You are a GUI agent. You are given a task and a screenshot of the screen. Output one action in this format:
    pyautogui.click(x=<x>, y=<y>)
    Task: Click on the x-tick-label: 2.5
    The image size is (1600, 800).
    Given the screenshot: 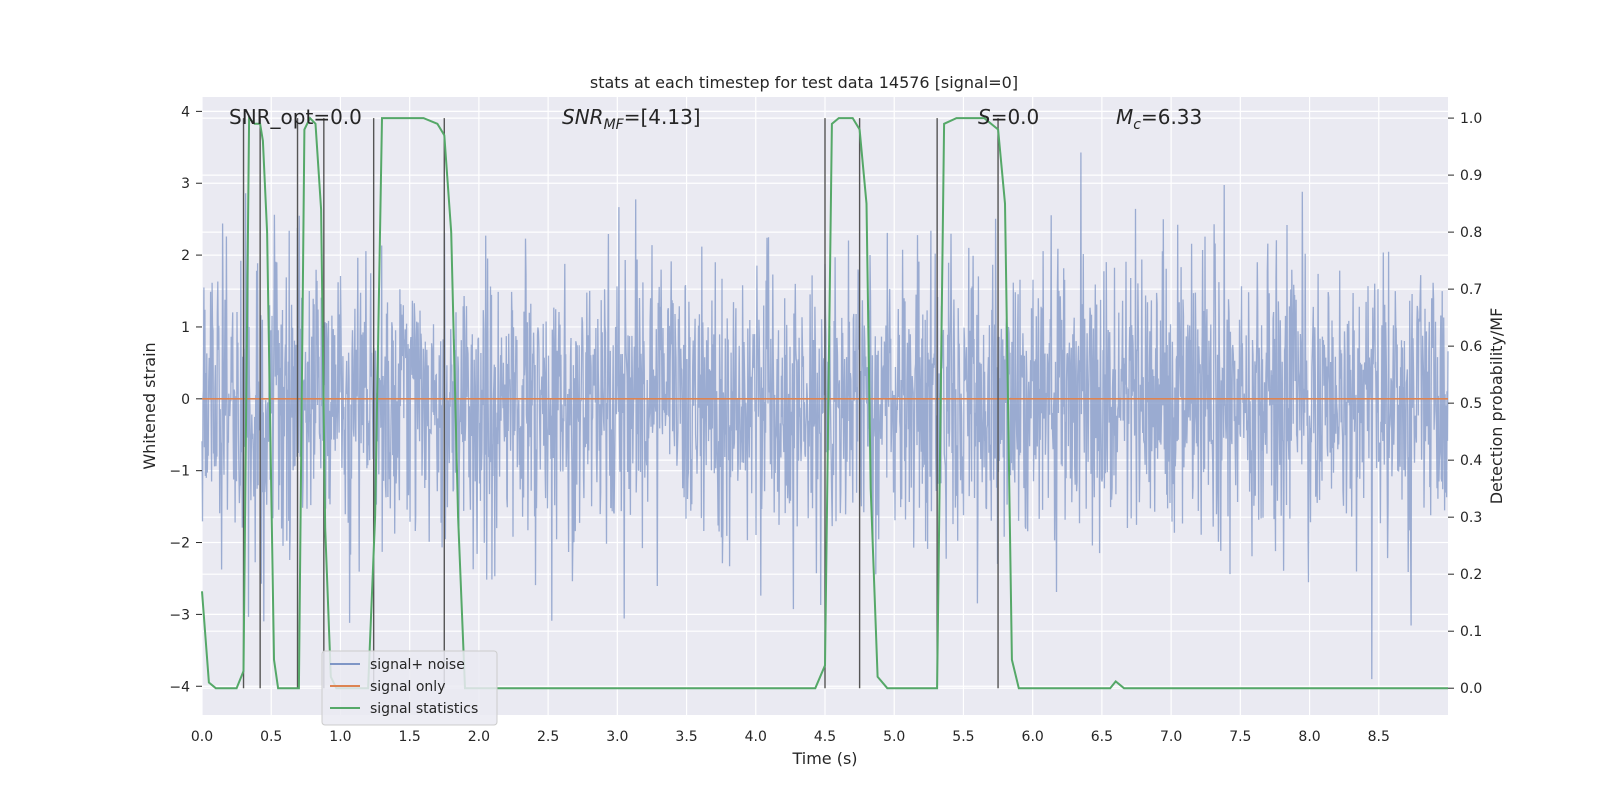 What is the action you would take?
    pyautogui.click(x=548, y=737)
    